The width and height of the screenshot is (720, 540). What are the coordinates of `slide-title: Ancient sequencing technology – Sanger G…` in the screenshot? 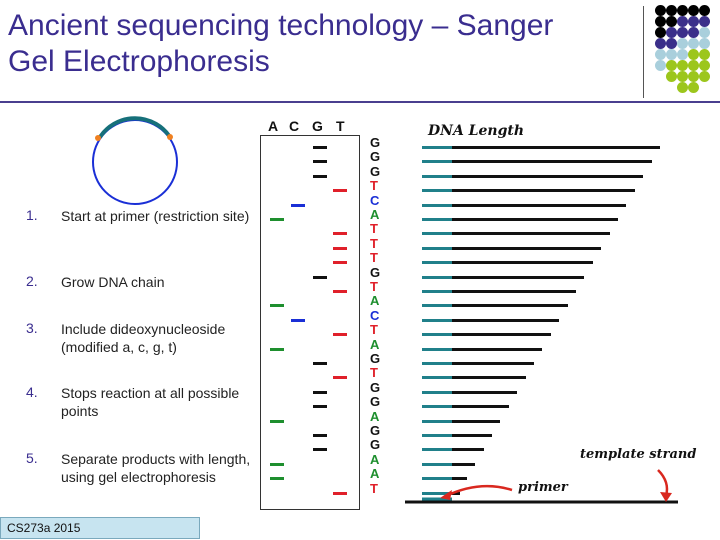 It's located at (281, 43).